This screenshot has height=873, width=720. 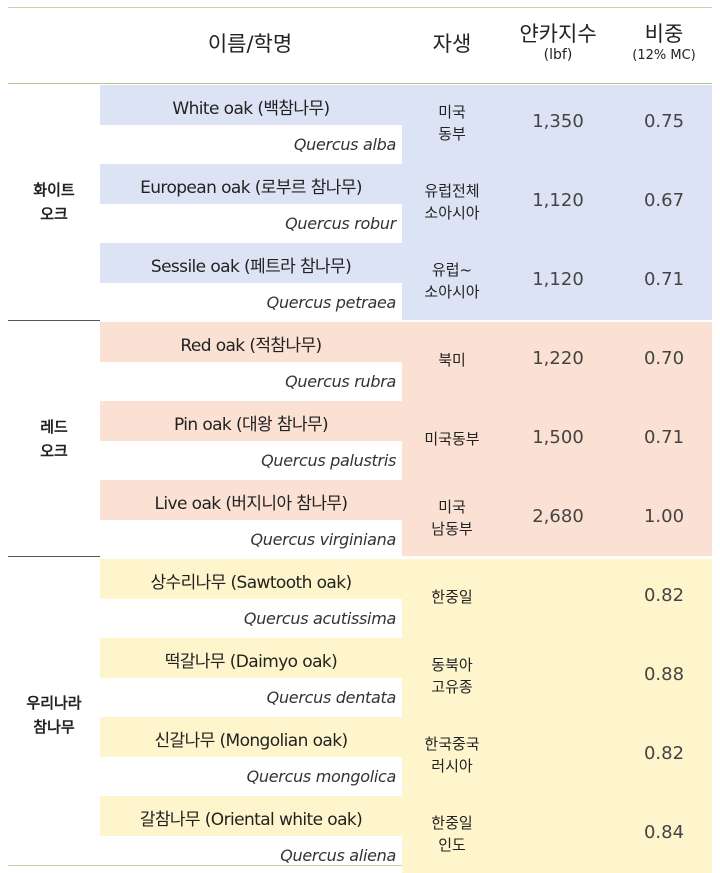 I want to click on species-common-name: Pin oak (대왕 참나무), so click(x=251, y=425).